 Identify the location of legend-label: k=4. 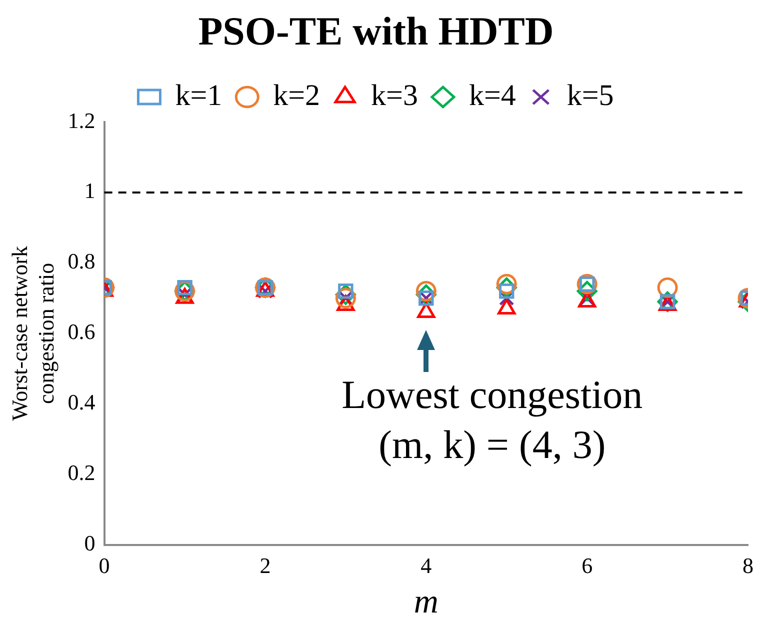
(492, 95).